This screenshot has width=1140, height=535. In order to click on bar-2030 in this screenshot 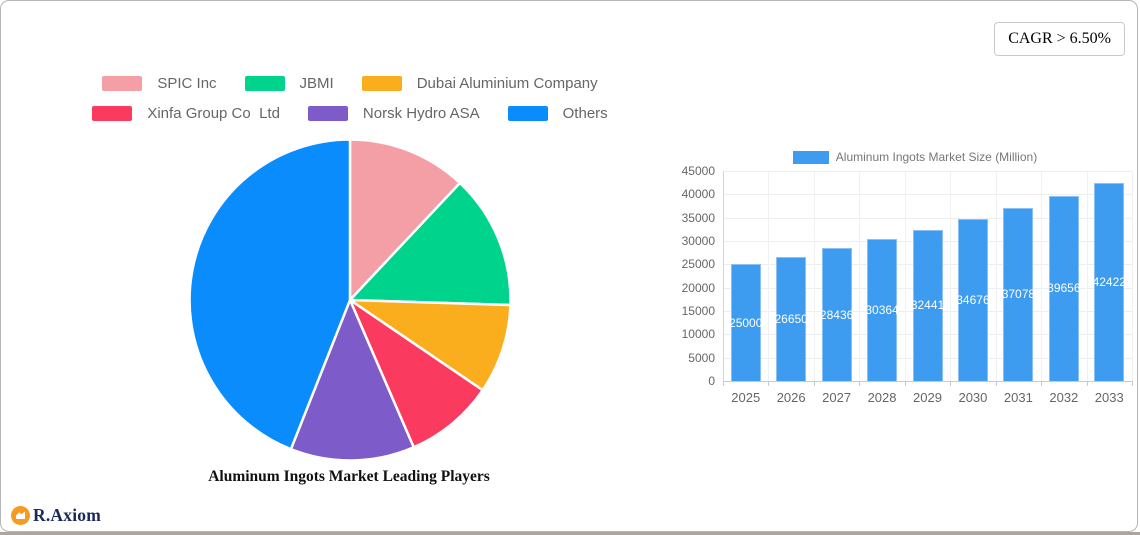, I will do `click(972, 300)`.